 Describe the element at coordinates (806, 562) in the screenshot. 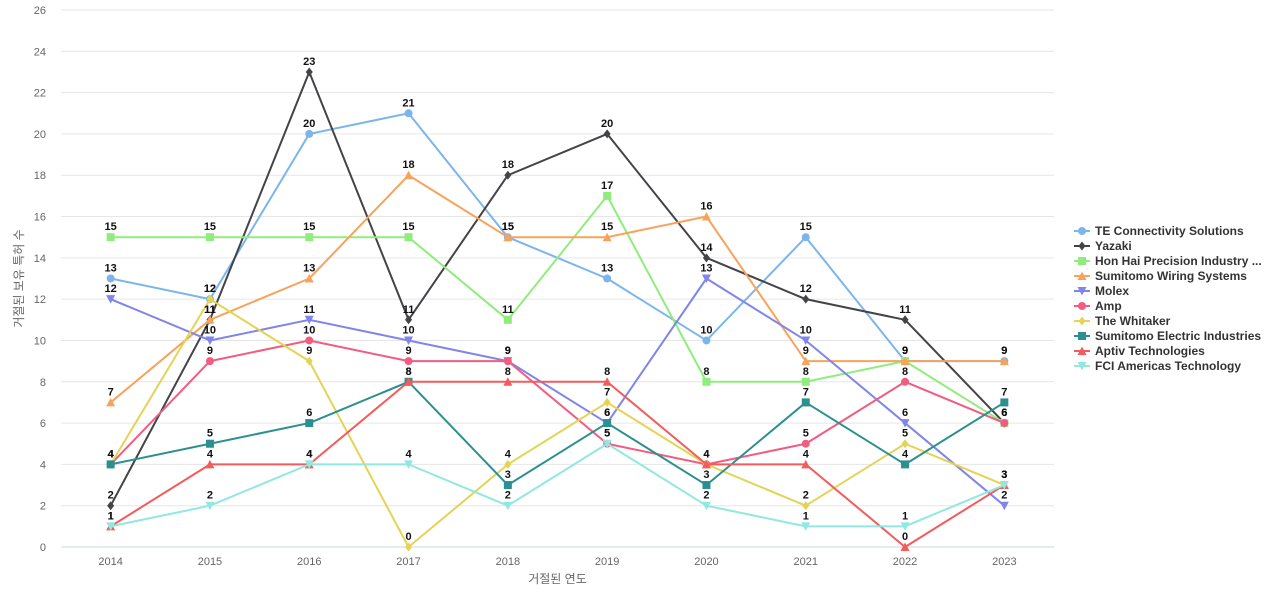

I see `x-tick-label: 2021` at that location.